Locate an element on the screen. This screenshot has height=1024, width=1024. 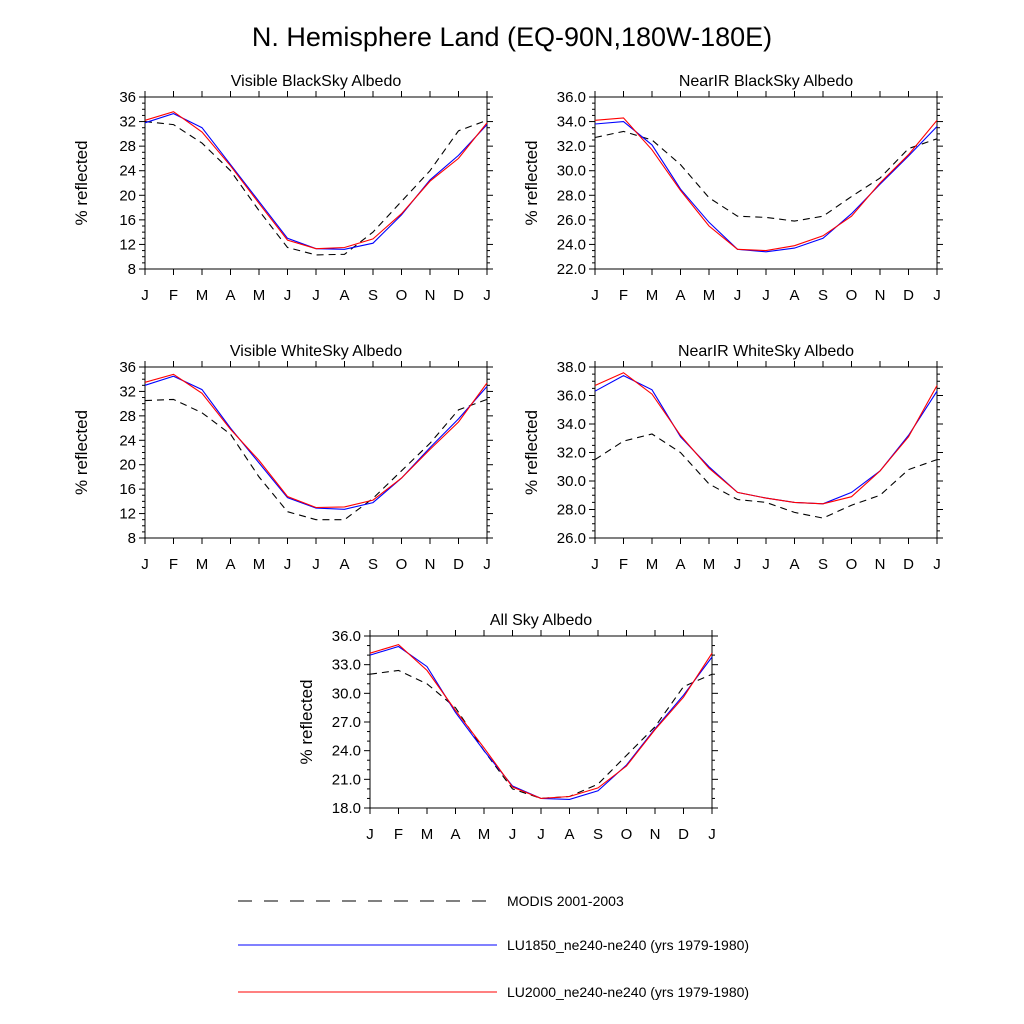
y-tick-label: 26.0 is located at coordinates (571, 220).